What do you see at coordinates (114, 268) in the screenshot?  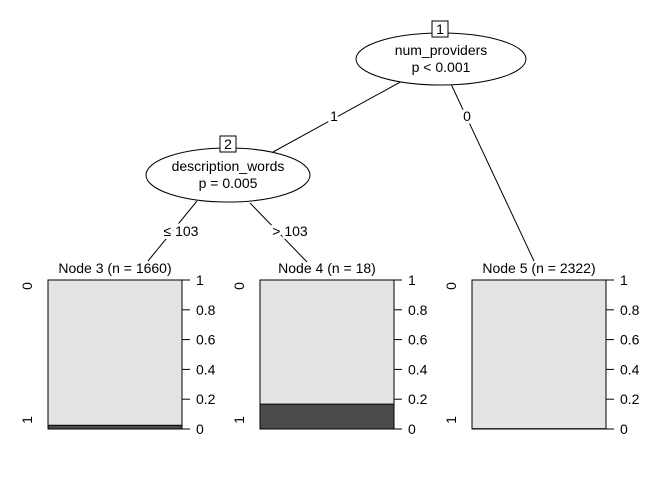 I see `node-title: Node 3 (n = 1660)` at bounding box center [114, 268].